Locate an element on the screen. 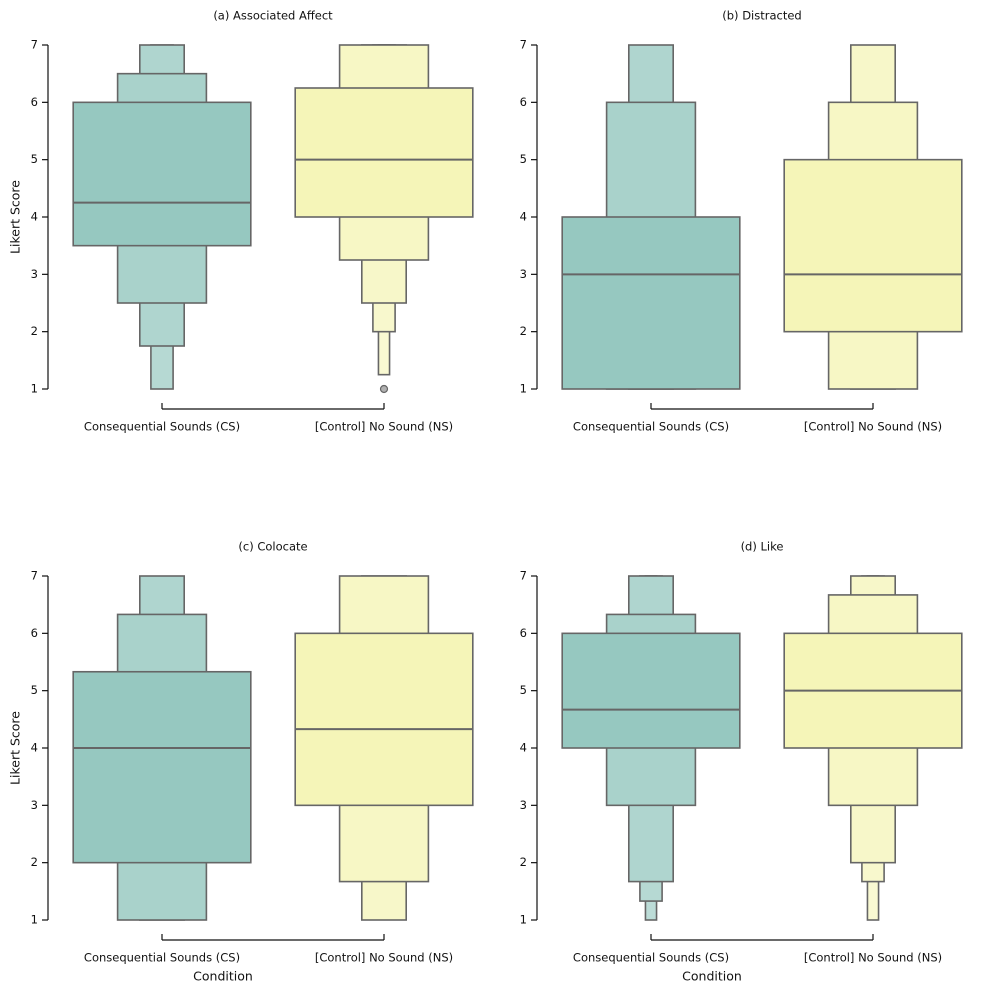 This screenshot has width=993, height=993. panel-title: (d) Like is located at coordinates (762, 547).